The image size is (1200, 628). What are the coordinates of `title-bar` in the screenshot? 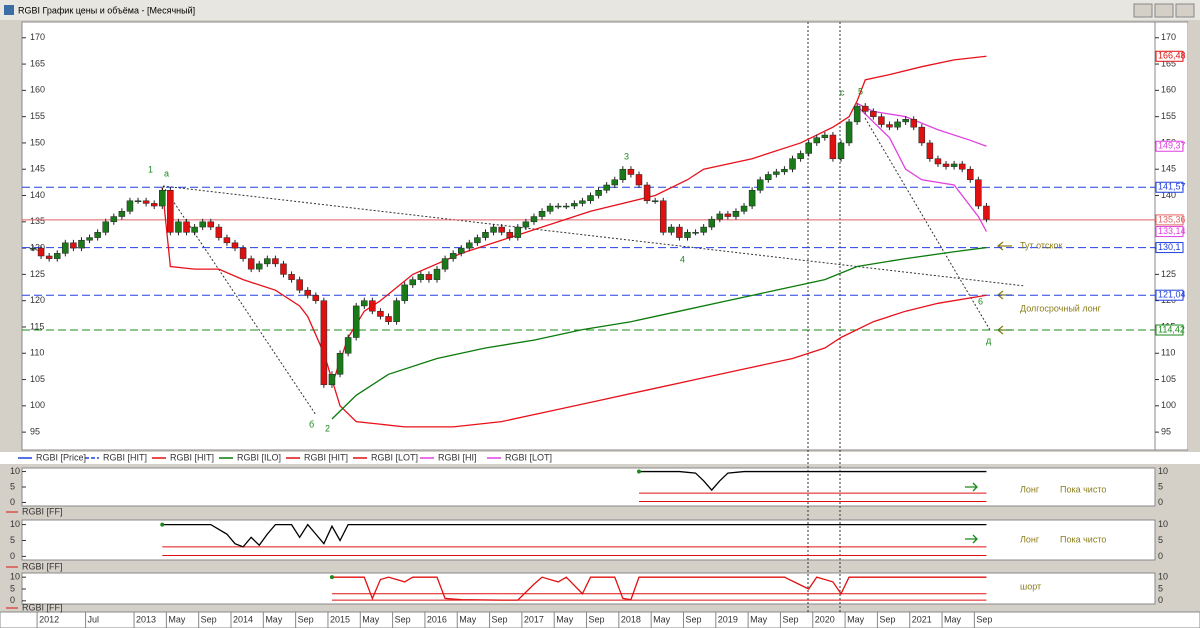 It's located at (600, 10).